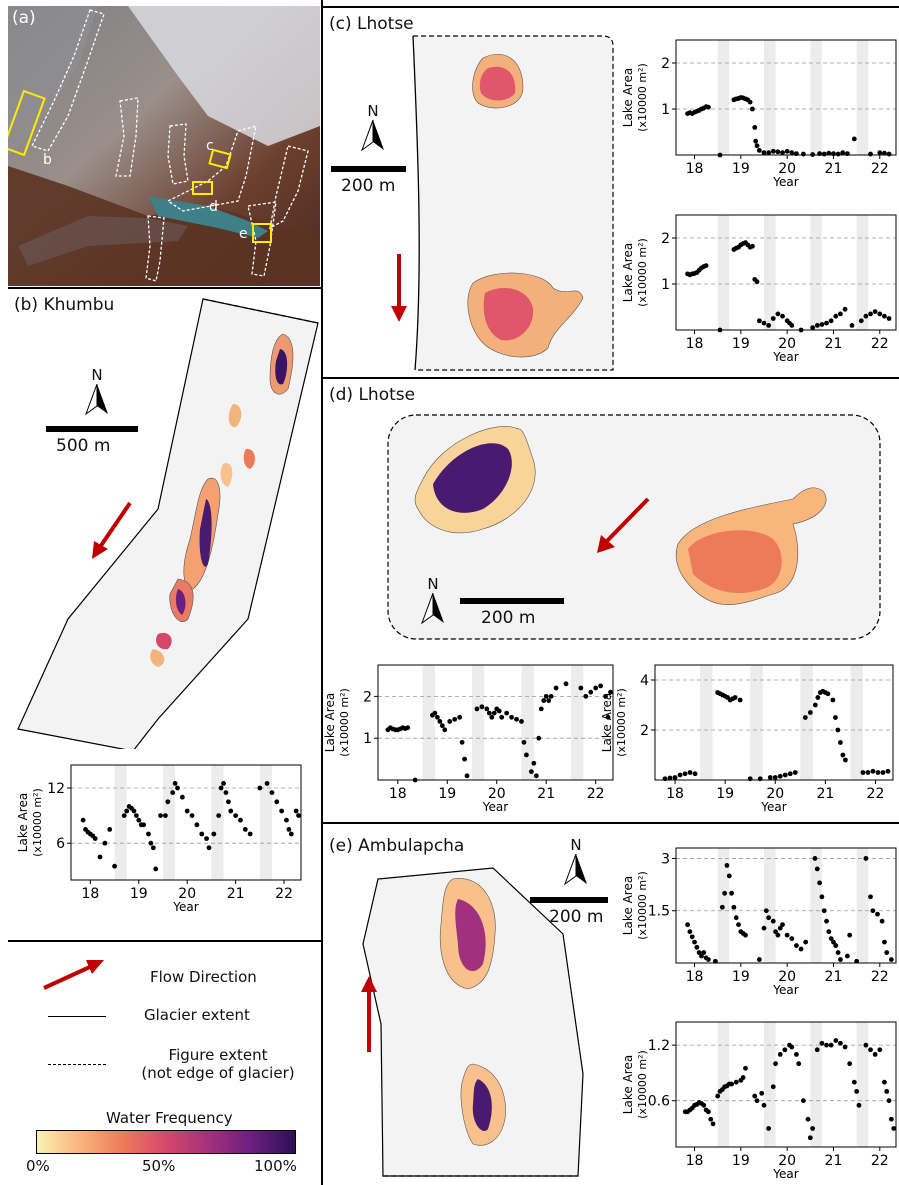 This screenshot has height=1185, width=899. What do you see at coordinates (610, 378) in the screenshot?
I see `frame-divider-c-d` at bounding box center [610, 378].